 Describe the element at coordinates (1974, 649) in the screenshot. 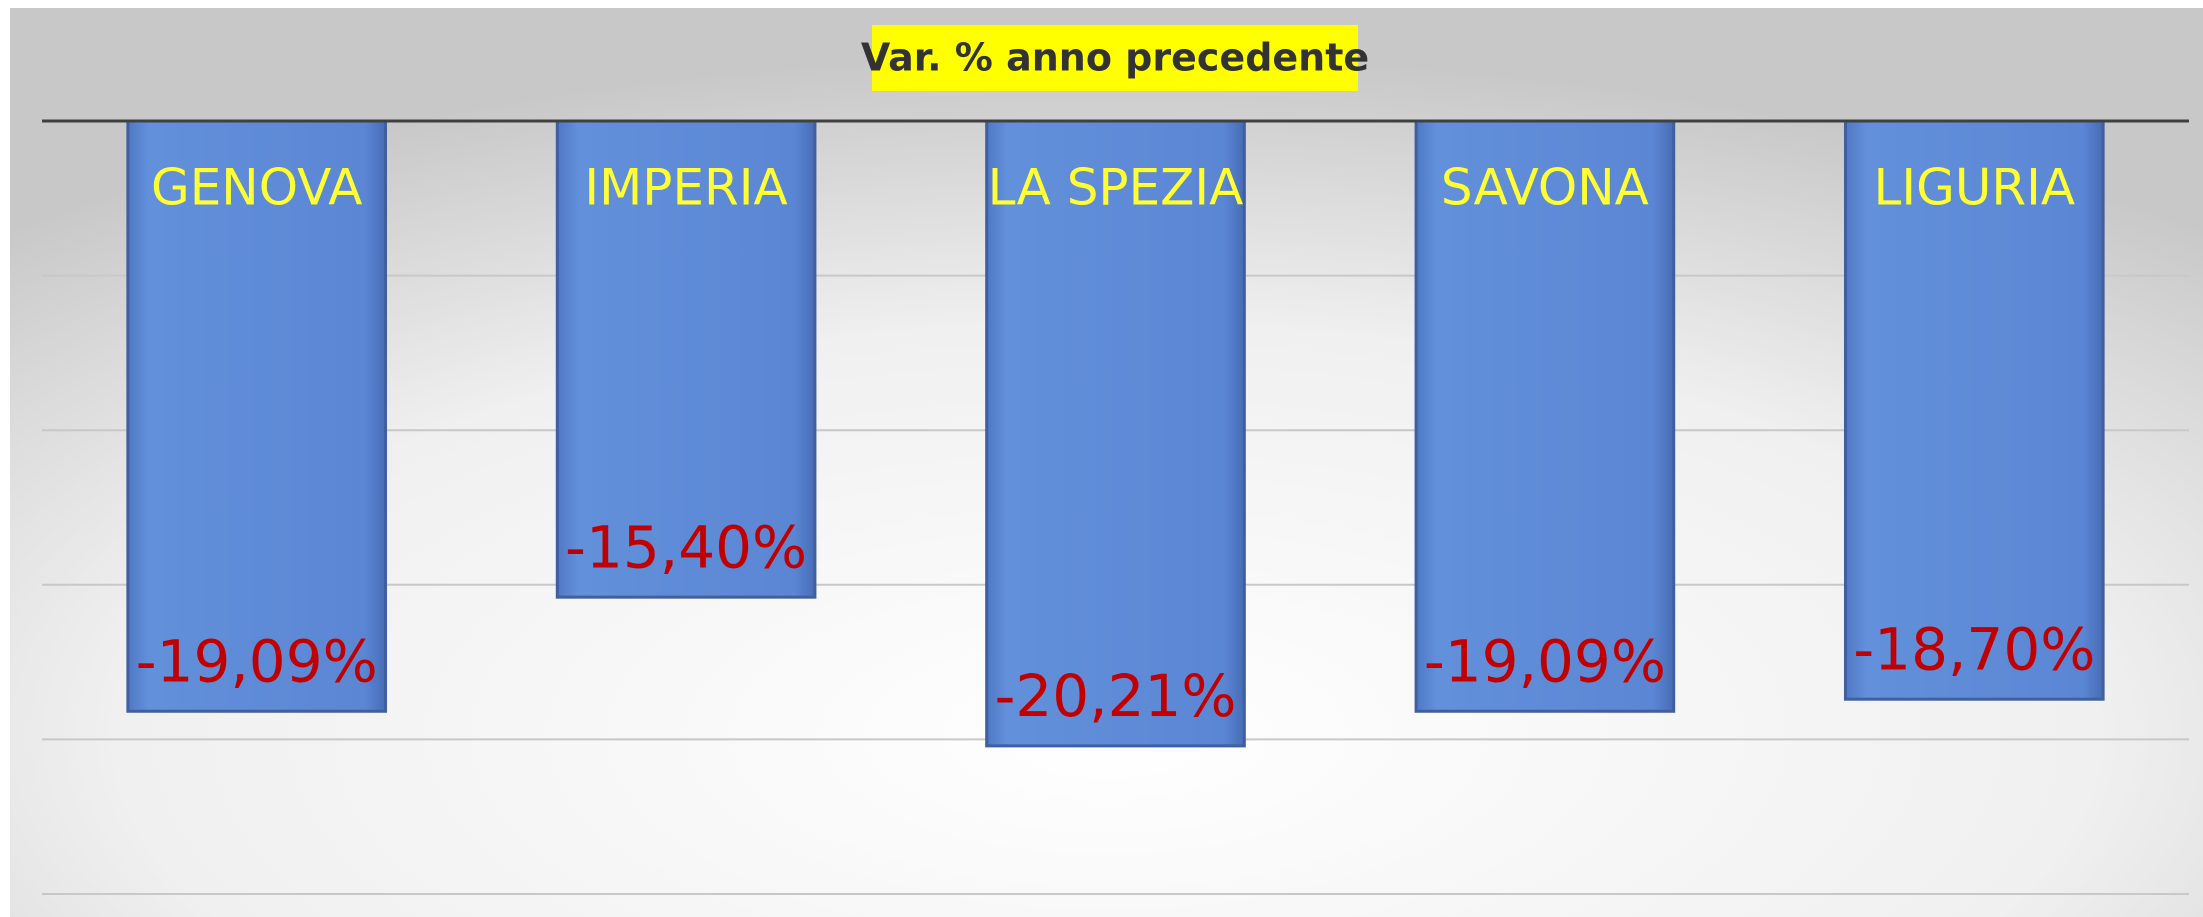

I see `value-label: -18,70%` at that location.